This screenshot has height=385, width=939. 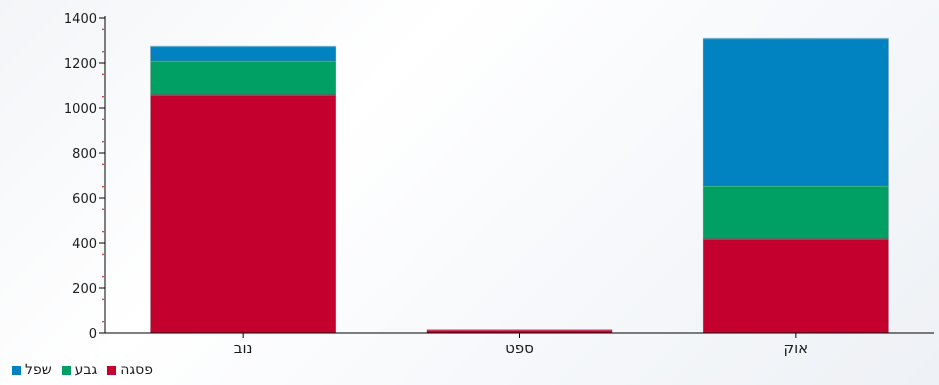 What do you see at coordinates (86, 370) in the screenshot?
I see `legend-label-series-1: גבע` at bounding box center [86, 370].